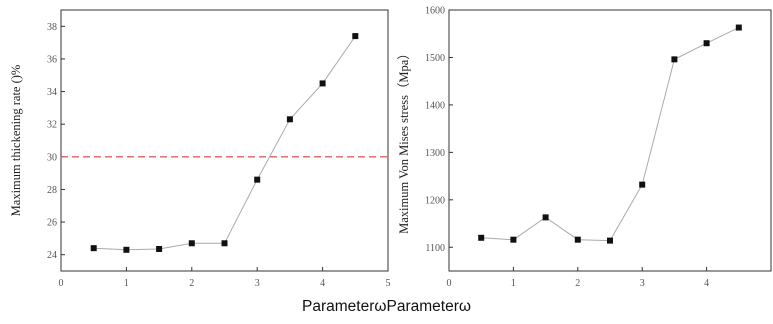 This screenshot has width=773, height=324. What do you see at coordinates (52, 190) in the screenshot?
I see `y-tick-label: 28` at bounding box center [52, 190].